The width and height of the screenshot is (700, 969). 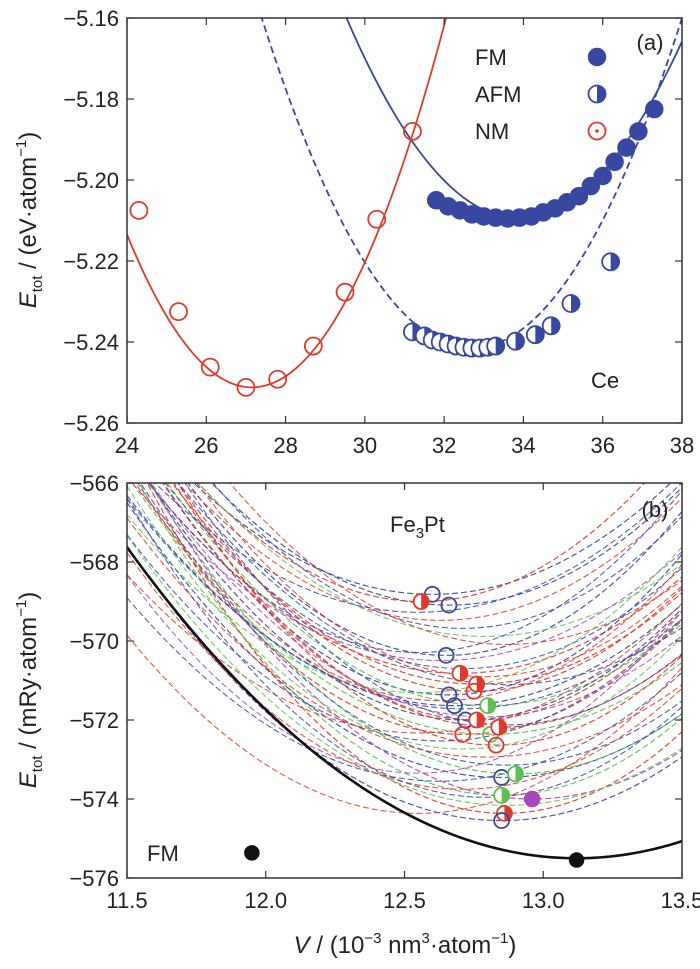 What do you see at coordinates (91, 180) in the screenshot?
I see `panel-a-y-tick-label: −5.20` at bounding box center [91, 180].